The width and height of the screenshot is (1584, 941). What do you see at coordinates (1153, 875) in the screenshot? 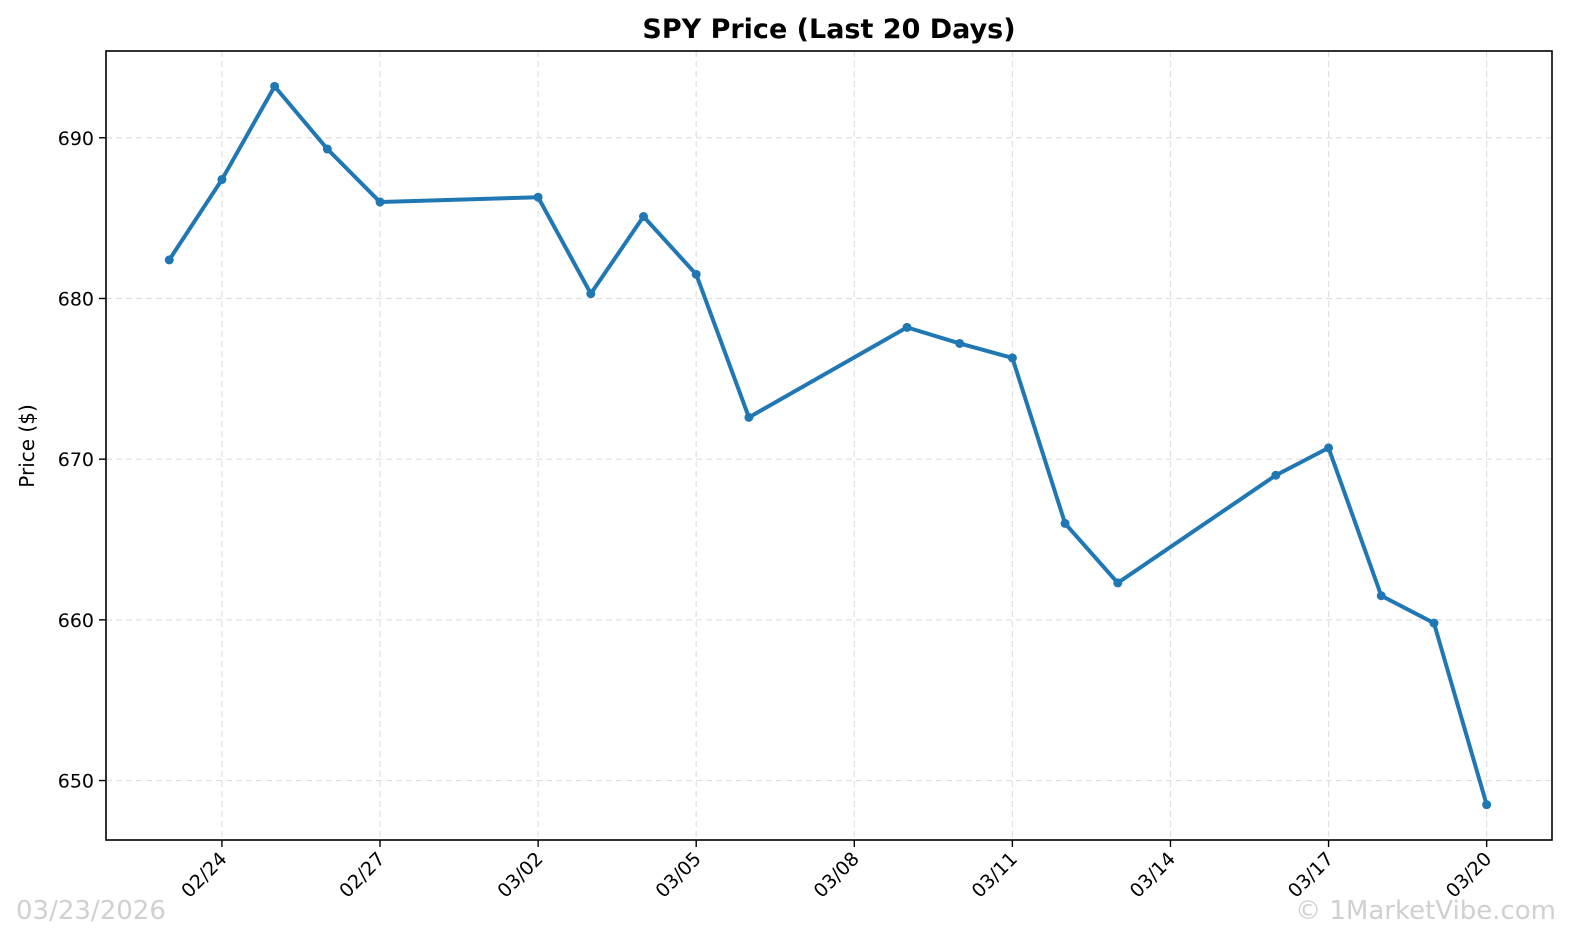
I see `x-tick-label: 03/14` at bounding box center [1153, 875].